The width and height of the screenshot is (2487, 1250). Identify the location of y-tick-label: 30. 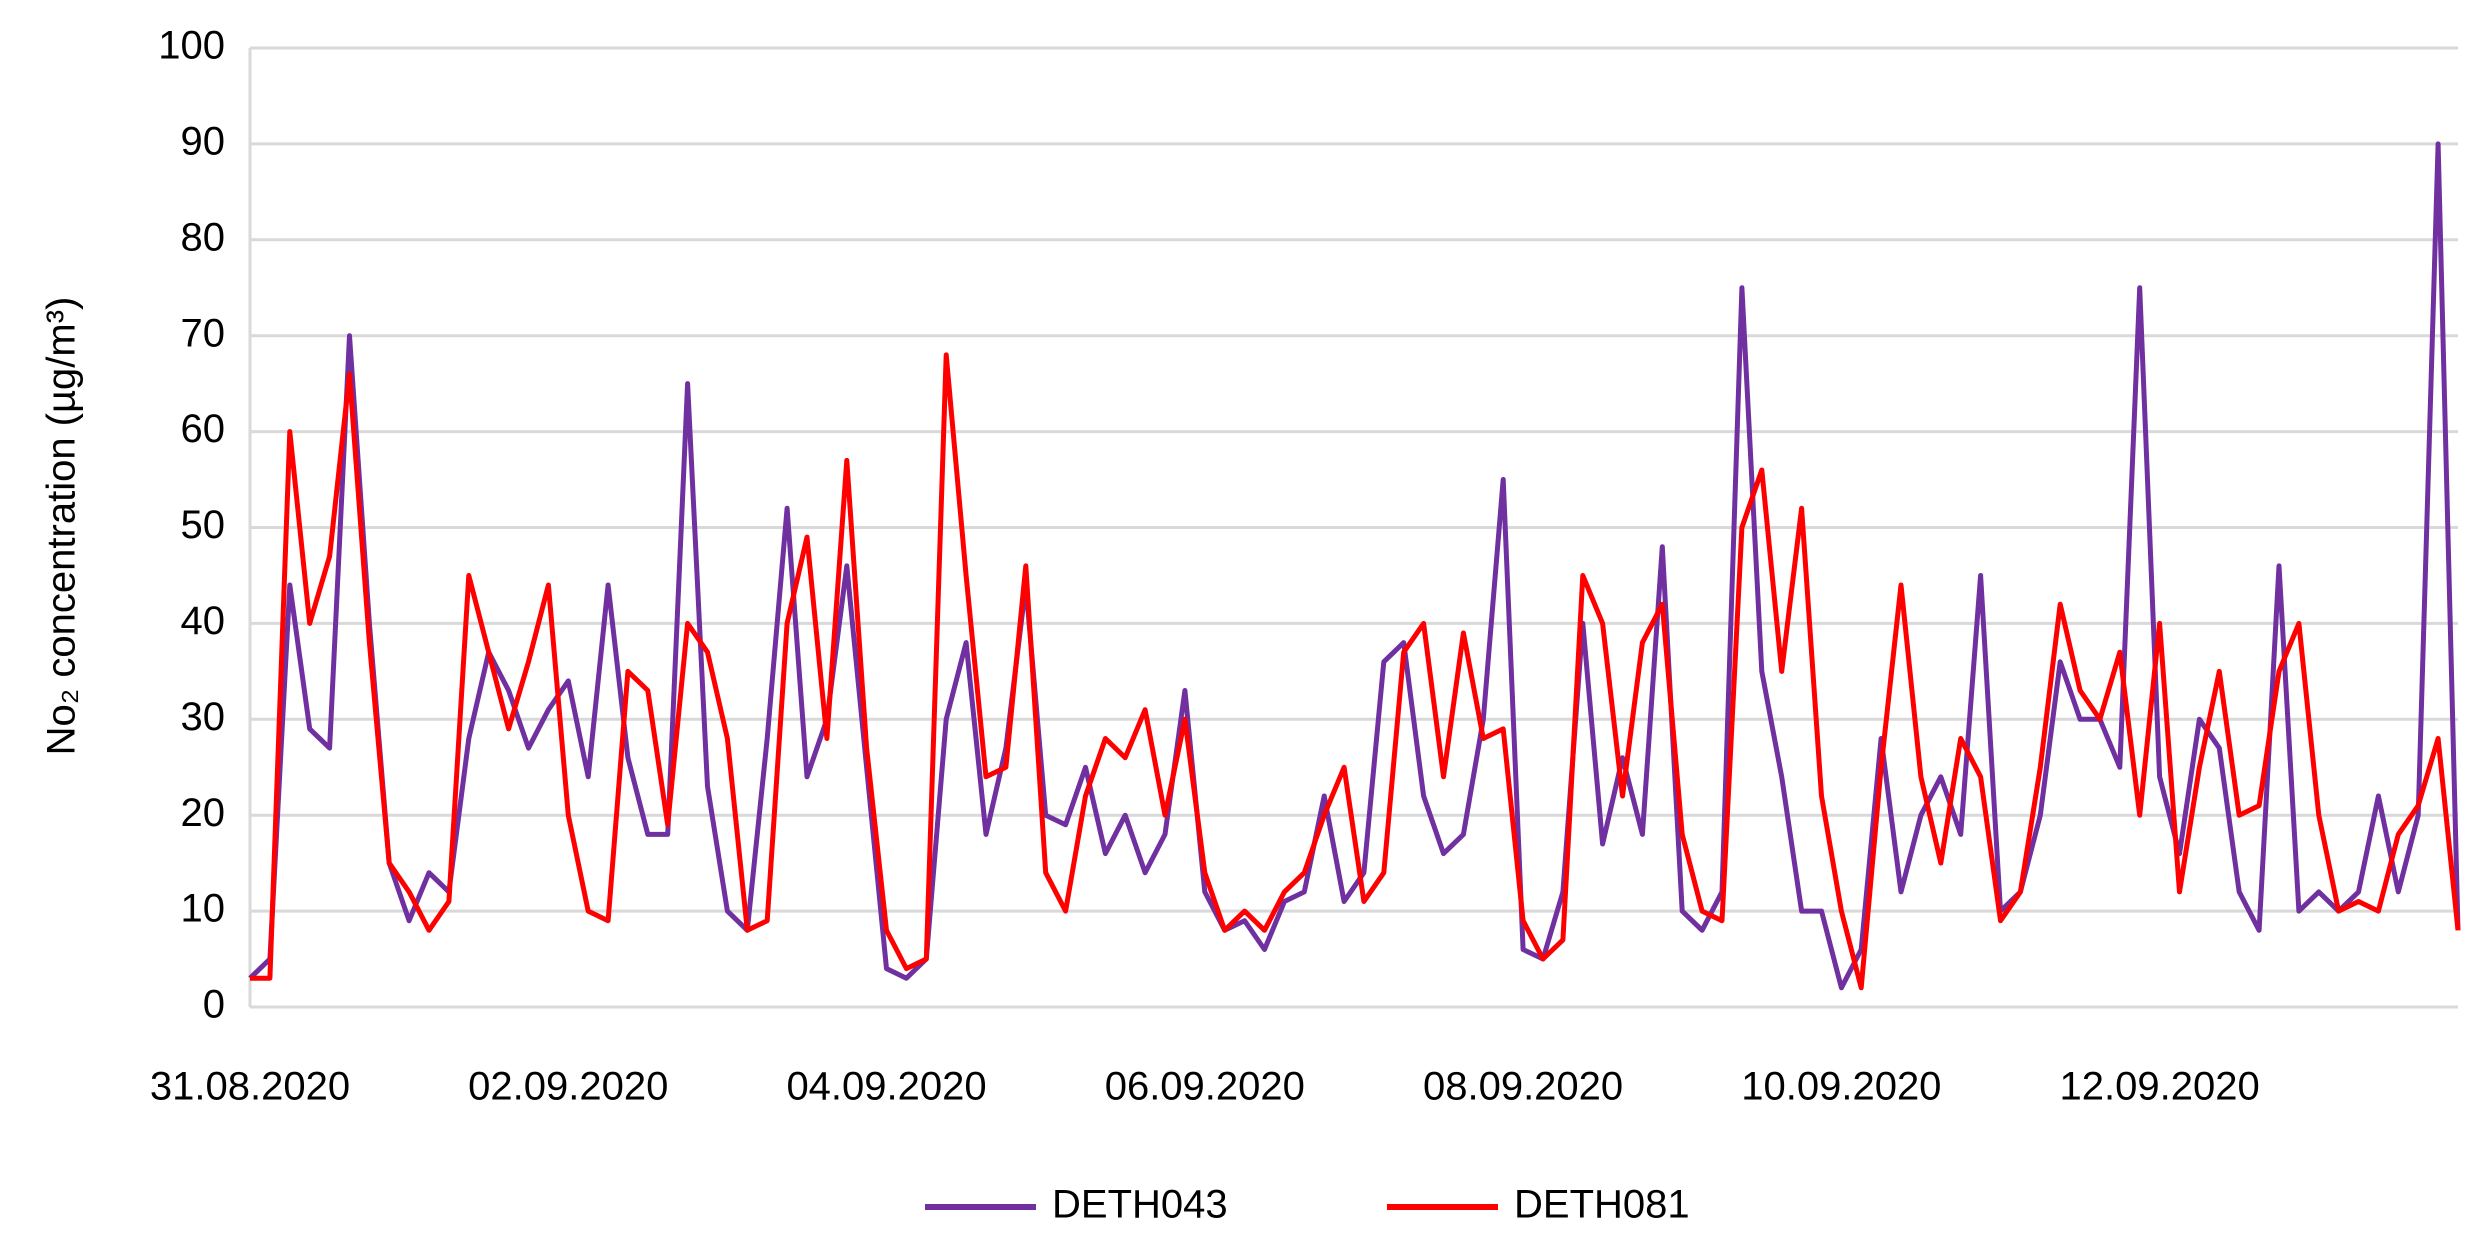
(203, 717).